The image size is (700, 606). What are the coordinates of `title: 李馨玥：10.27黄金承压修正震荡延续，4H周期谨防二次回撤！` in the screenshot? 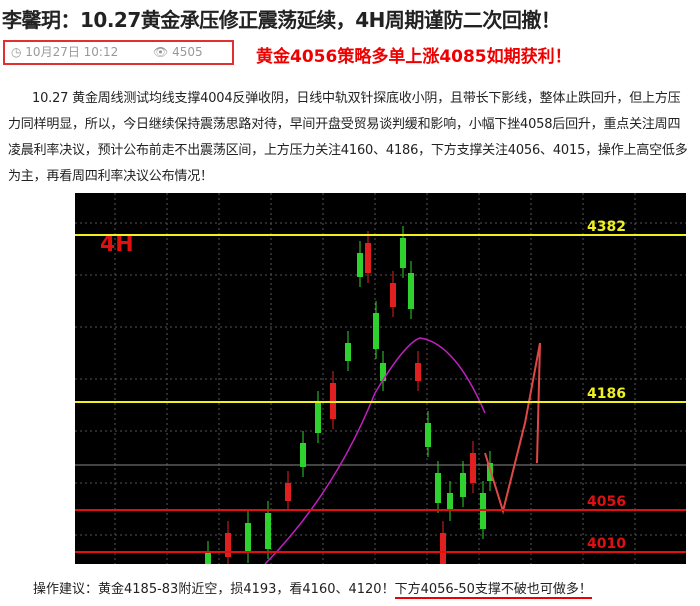 It's located at (281, 20).